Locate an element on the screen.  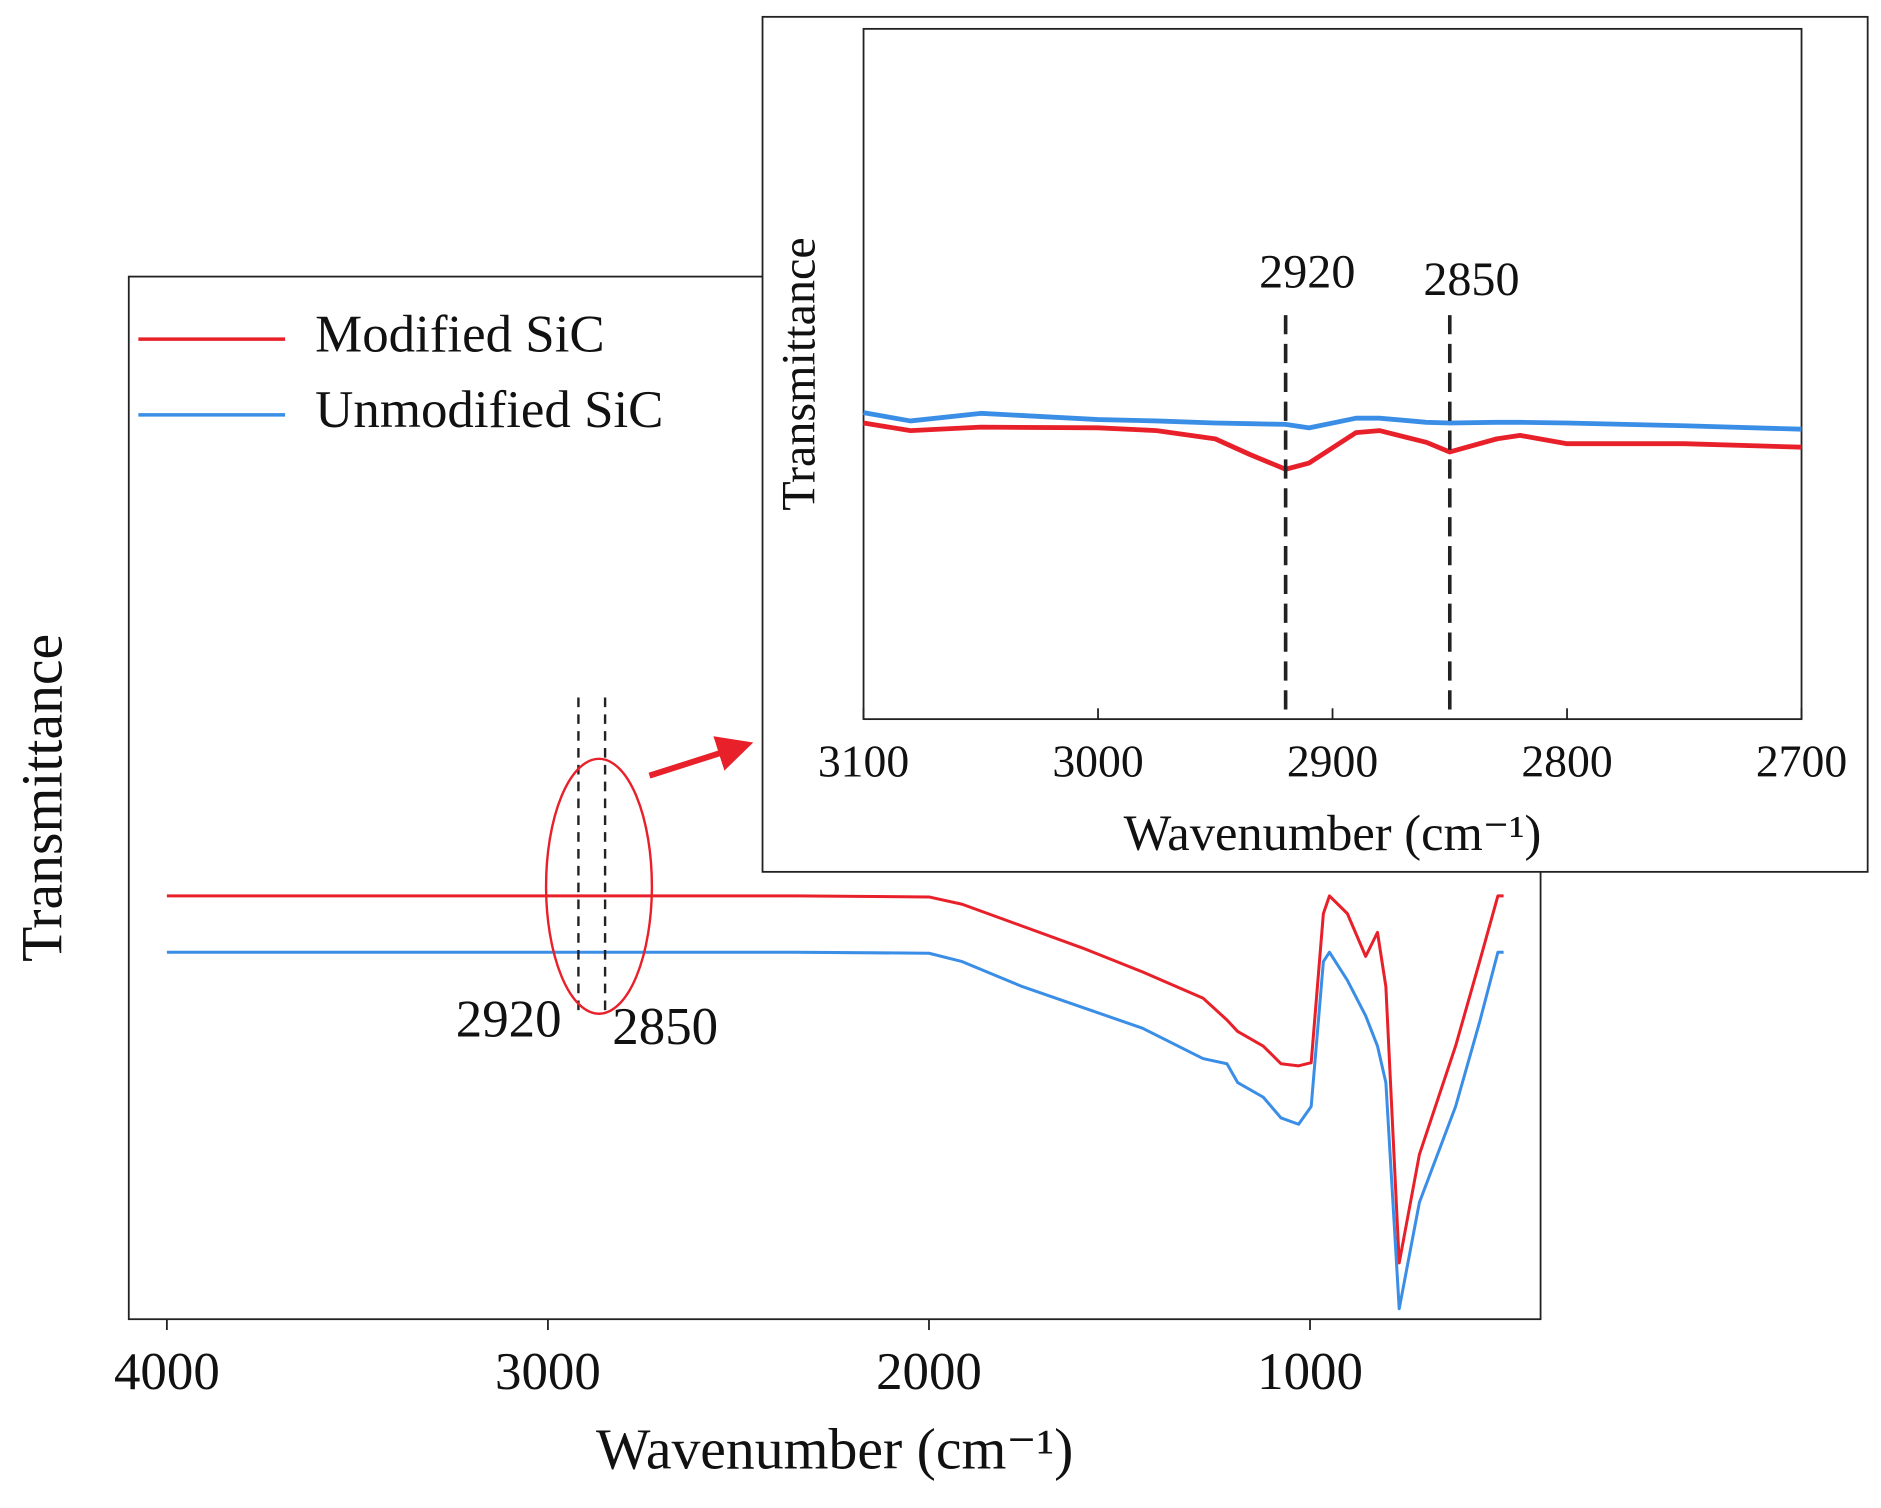
x-tick-label: 2000 is located at coordinates (929, 1372).